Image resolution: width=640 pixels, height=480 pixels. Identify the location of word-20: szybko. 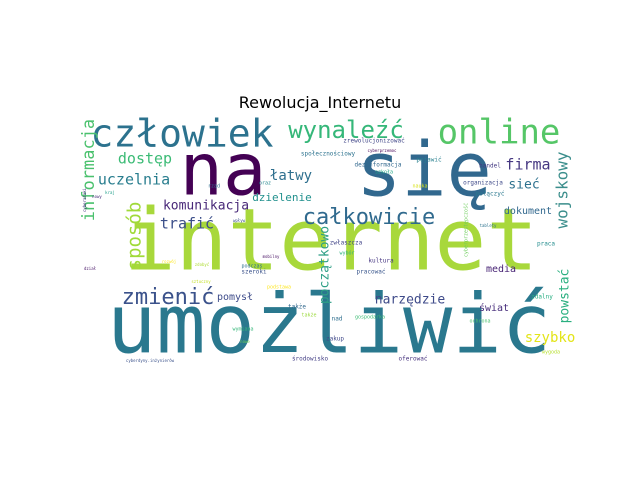
(550, 338).